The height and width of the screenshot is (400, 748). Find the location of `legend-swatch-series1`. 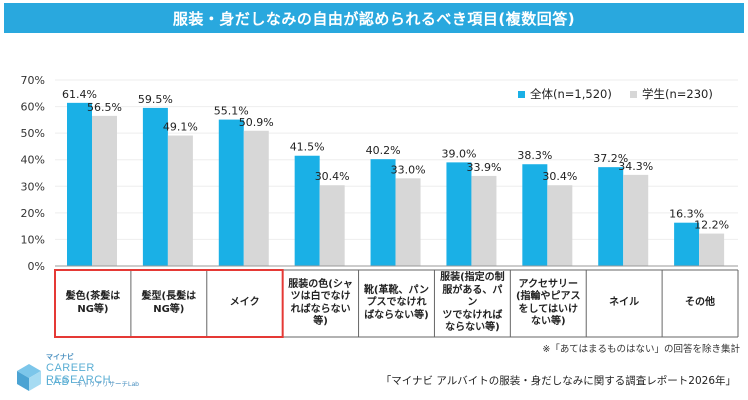

legend-swatch-series1 is located at coordinates (521, 94).